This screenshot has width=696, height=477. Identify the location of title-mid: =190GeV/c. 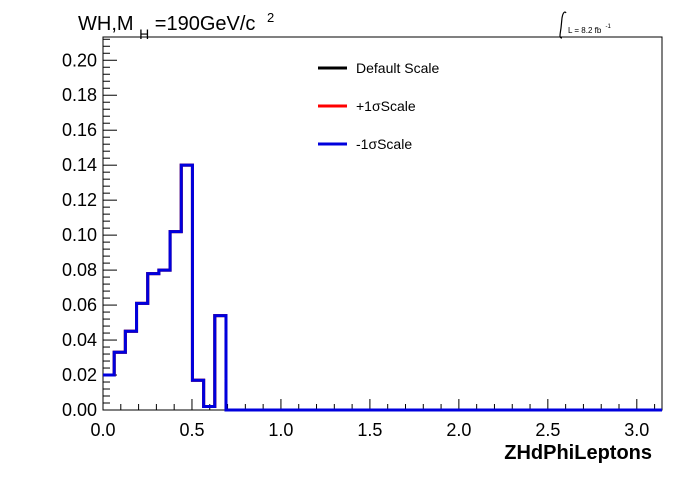
(205, 24).